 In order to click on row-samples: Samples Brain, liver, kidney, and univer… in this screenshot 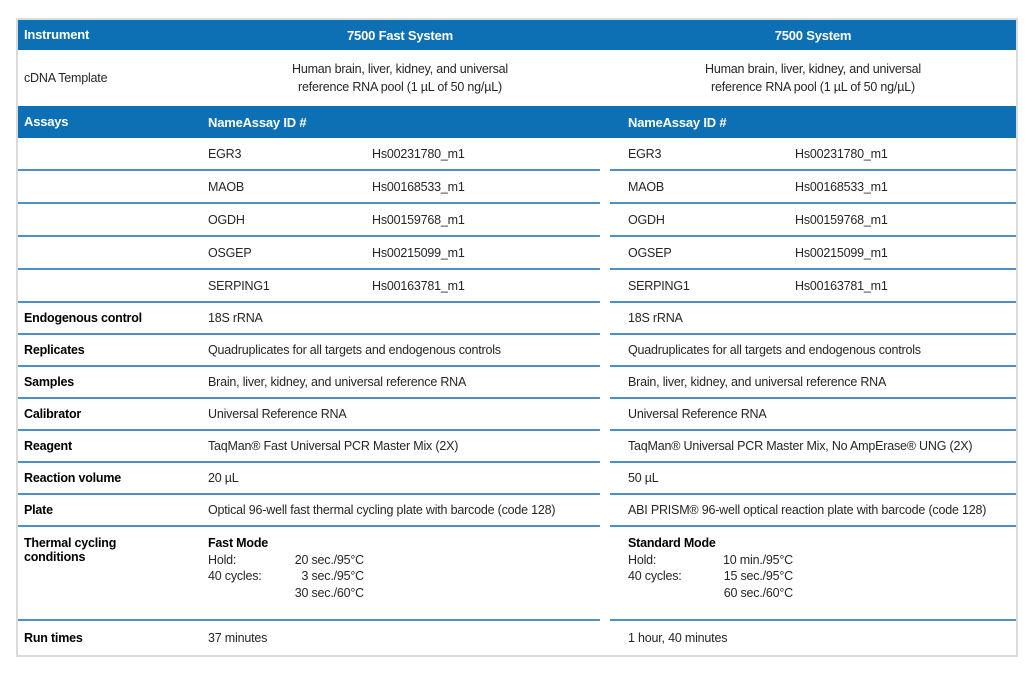, I will do `click(517, 383)`.